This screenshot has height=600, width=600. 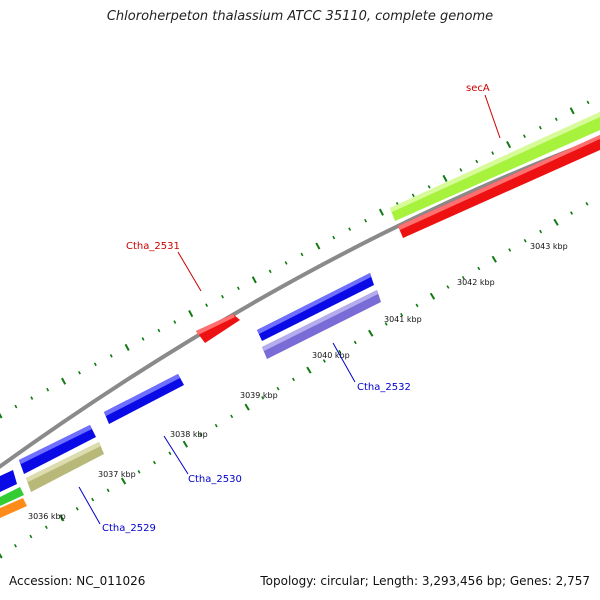 What do you see at coordinates (47, 516) in the screenshot?
I see `kbp-label: 3036 kbp` at bounding box center [47, 516].